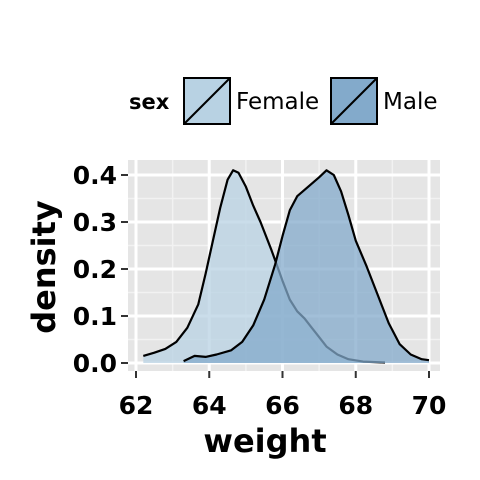 The image size is (480, 480). I want to click on x-tick-label: 70, so click(429, 405).